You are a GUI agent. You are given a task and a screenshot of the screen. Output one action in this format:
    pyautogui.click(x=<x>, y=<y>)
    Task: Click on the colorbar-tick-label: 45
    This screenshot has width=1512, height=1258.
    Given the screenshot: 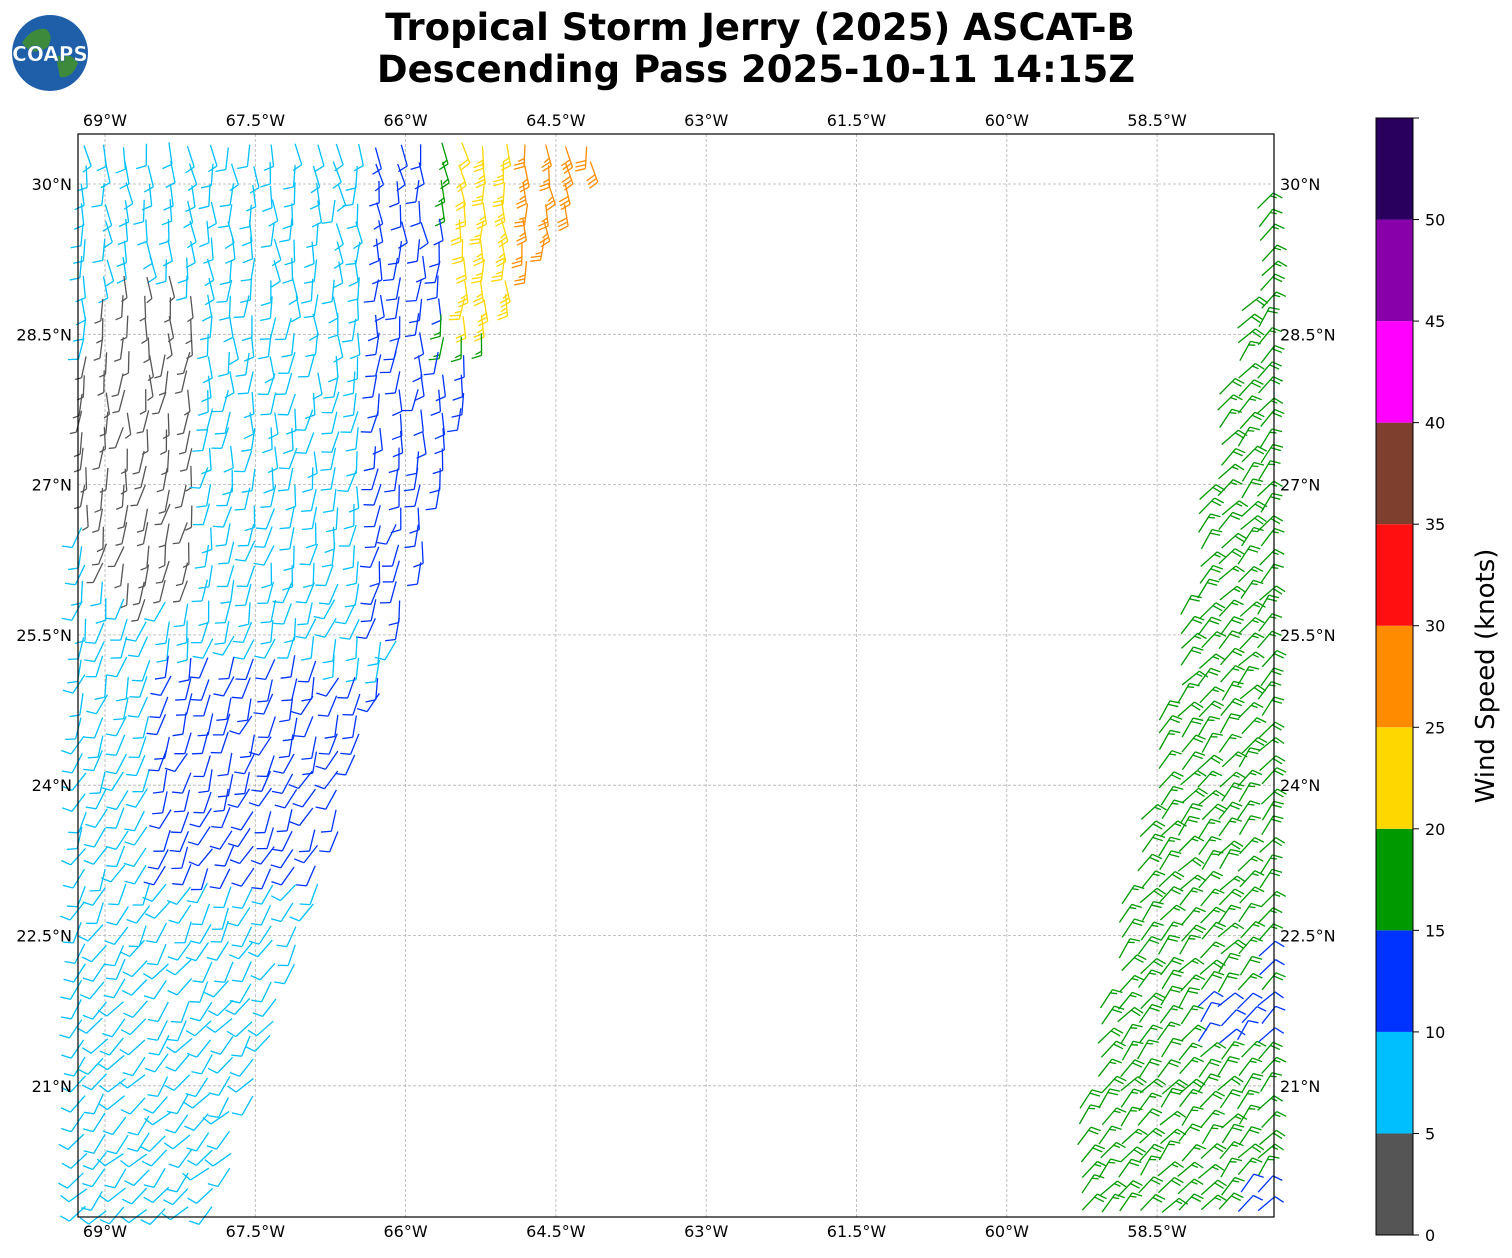 What is the action you would take?
    pyautogui.click(x=1435, y=321)
    